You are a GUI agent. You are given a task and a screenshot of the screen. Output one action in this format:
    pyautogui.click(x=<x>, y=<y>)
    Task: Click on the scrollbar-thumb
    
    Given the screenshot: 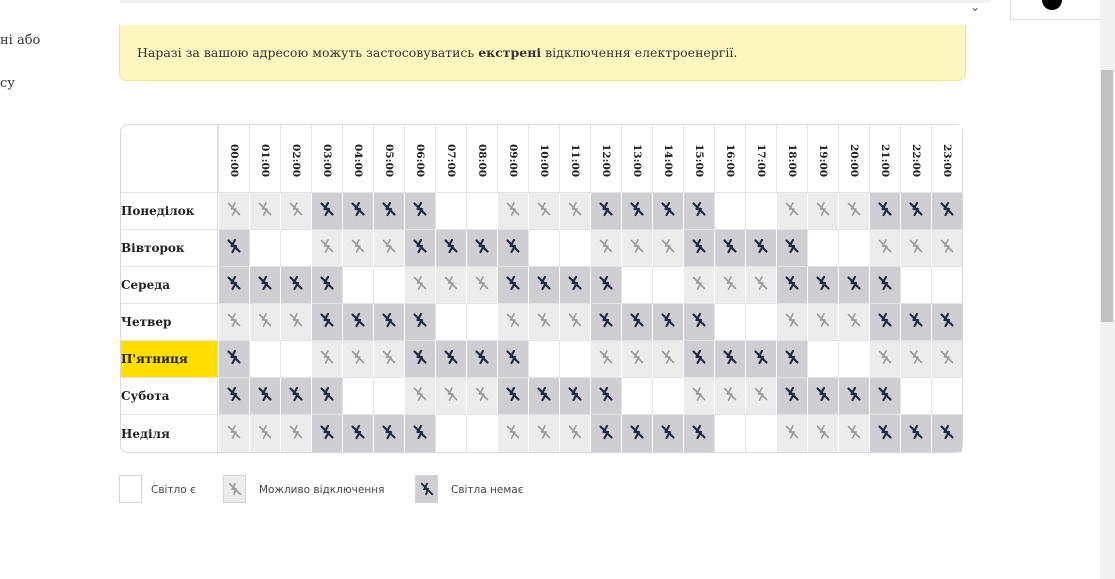 What is the action you would take?
    pyautogui.click(x=1107, y=196)
    